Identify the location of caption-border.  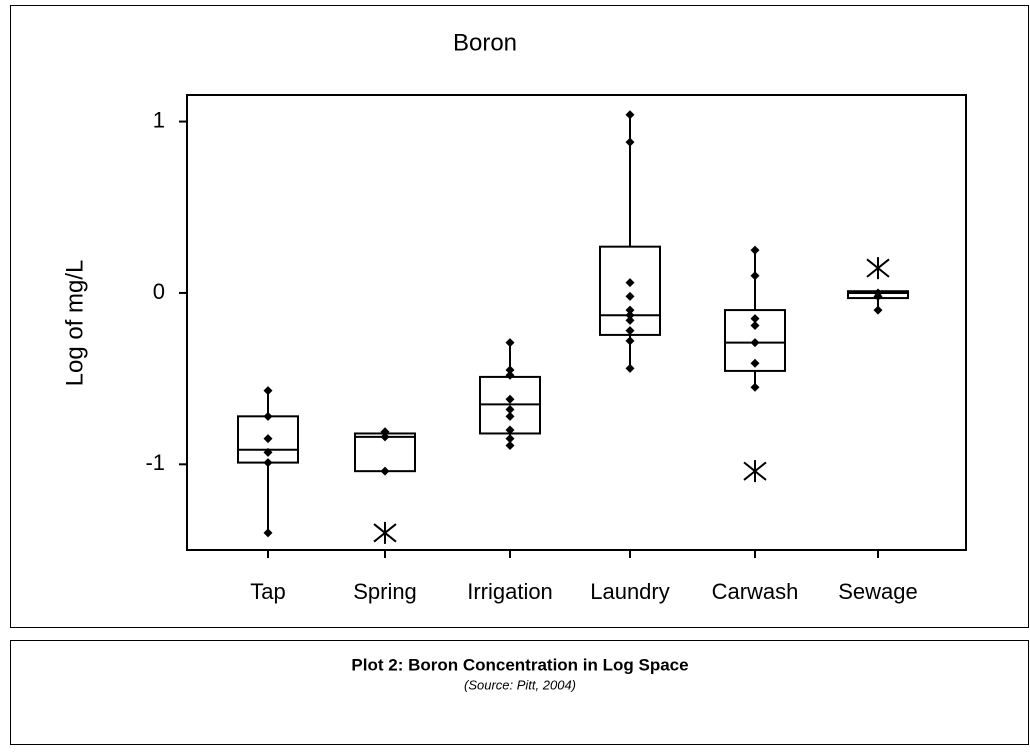
(519, 692).